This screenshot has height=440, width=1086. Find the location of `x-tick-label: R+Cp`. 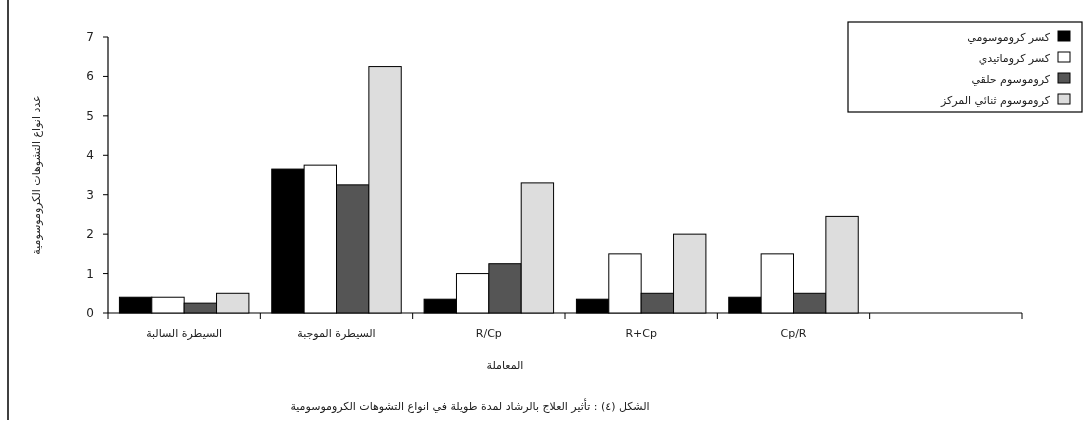

x-tick-label: R+Cp is located at coordinates (641, 333).